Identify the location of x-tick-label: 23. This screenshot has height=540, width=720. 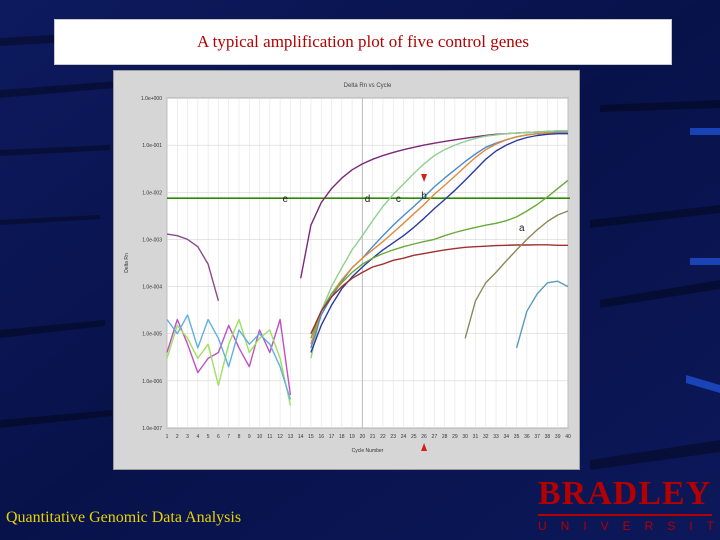
(393, 437).